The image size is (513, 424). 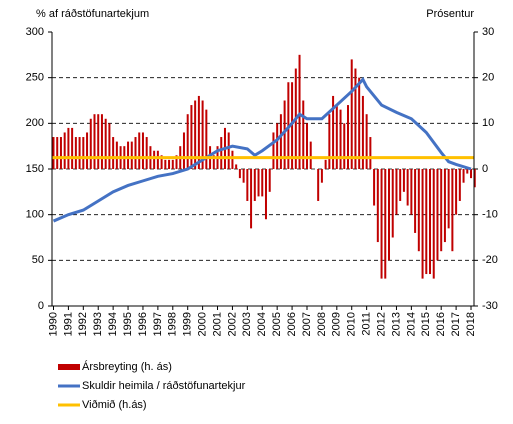 I want to click on x-tick-label: 2006, so click(x=292, y=324).